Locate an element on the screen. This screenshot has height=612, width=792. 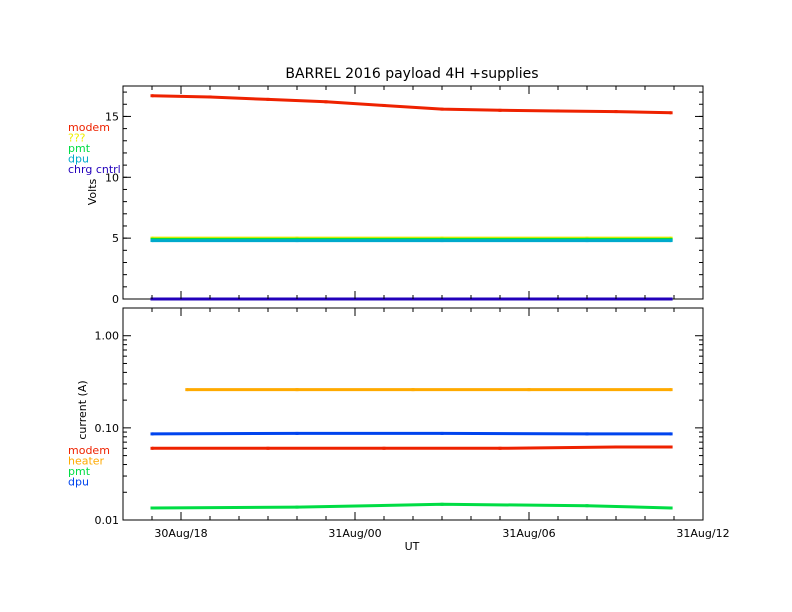
y-tick-label: 10 is located at coordinates (112, 177).